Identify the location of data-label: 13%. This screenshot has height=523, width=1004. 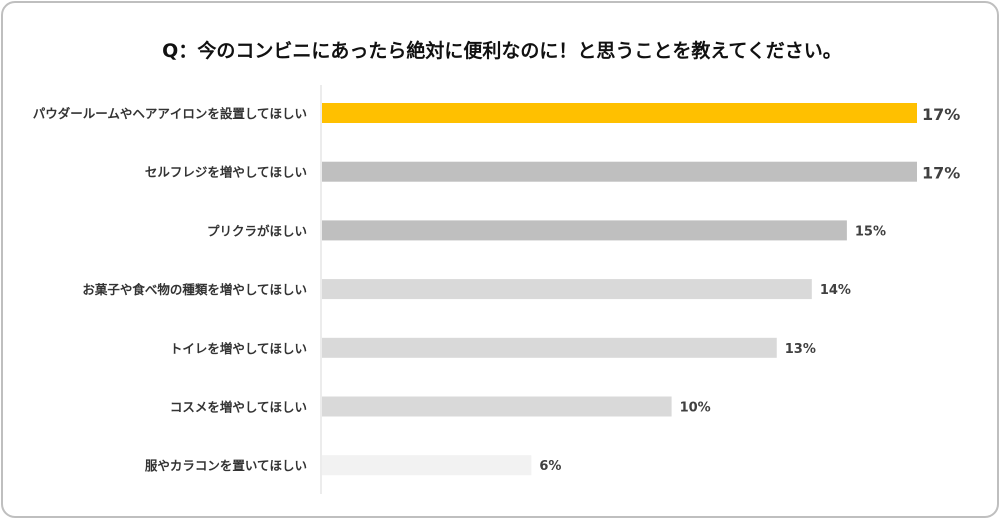
(800, 349).